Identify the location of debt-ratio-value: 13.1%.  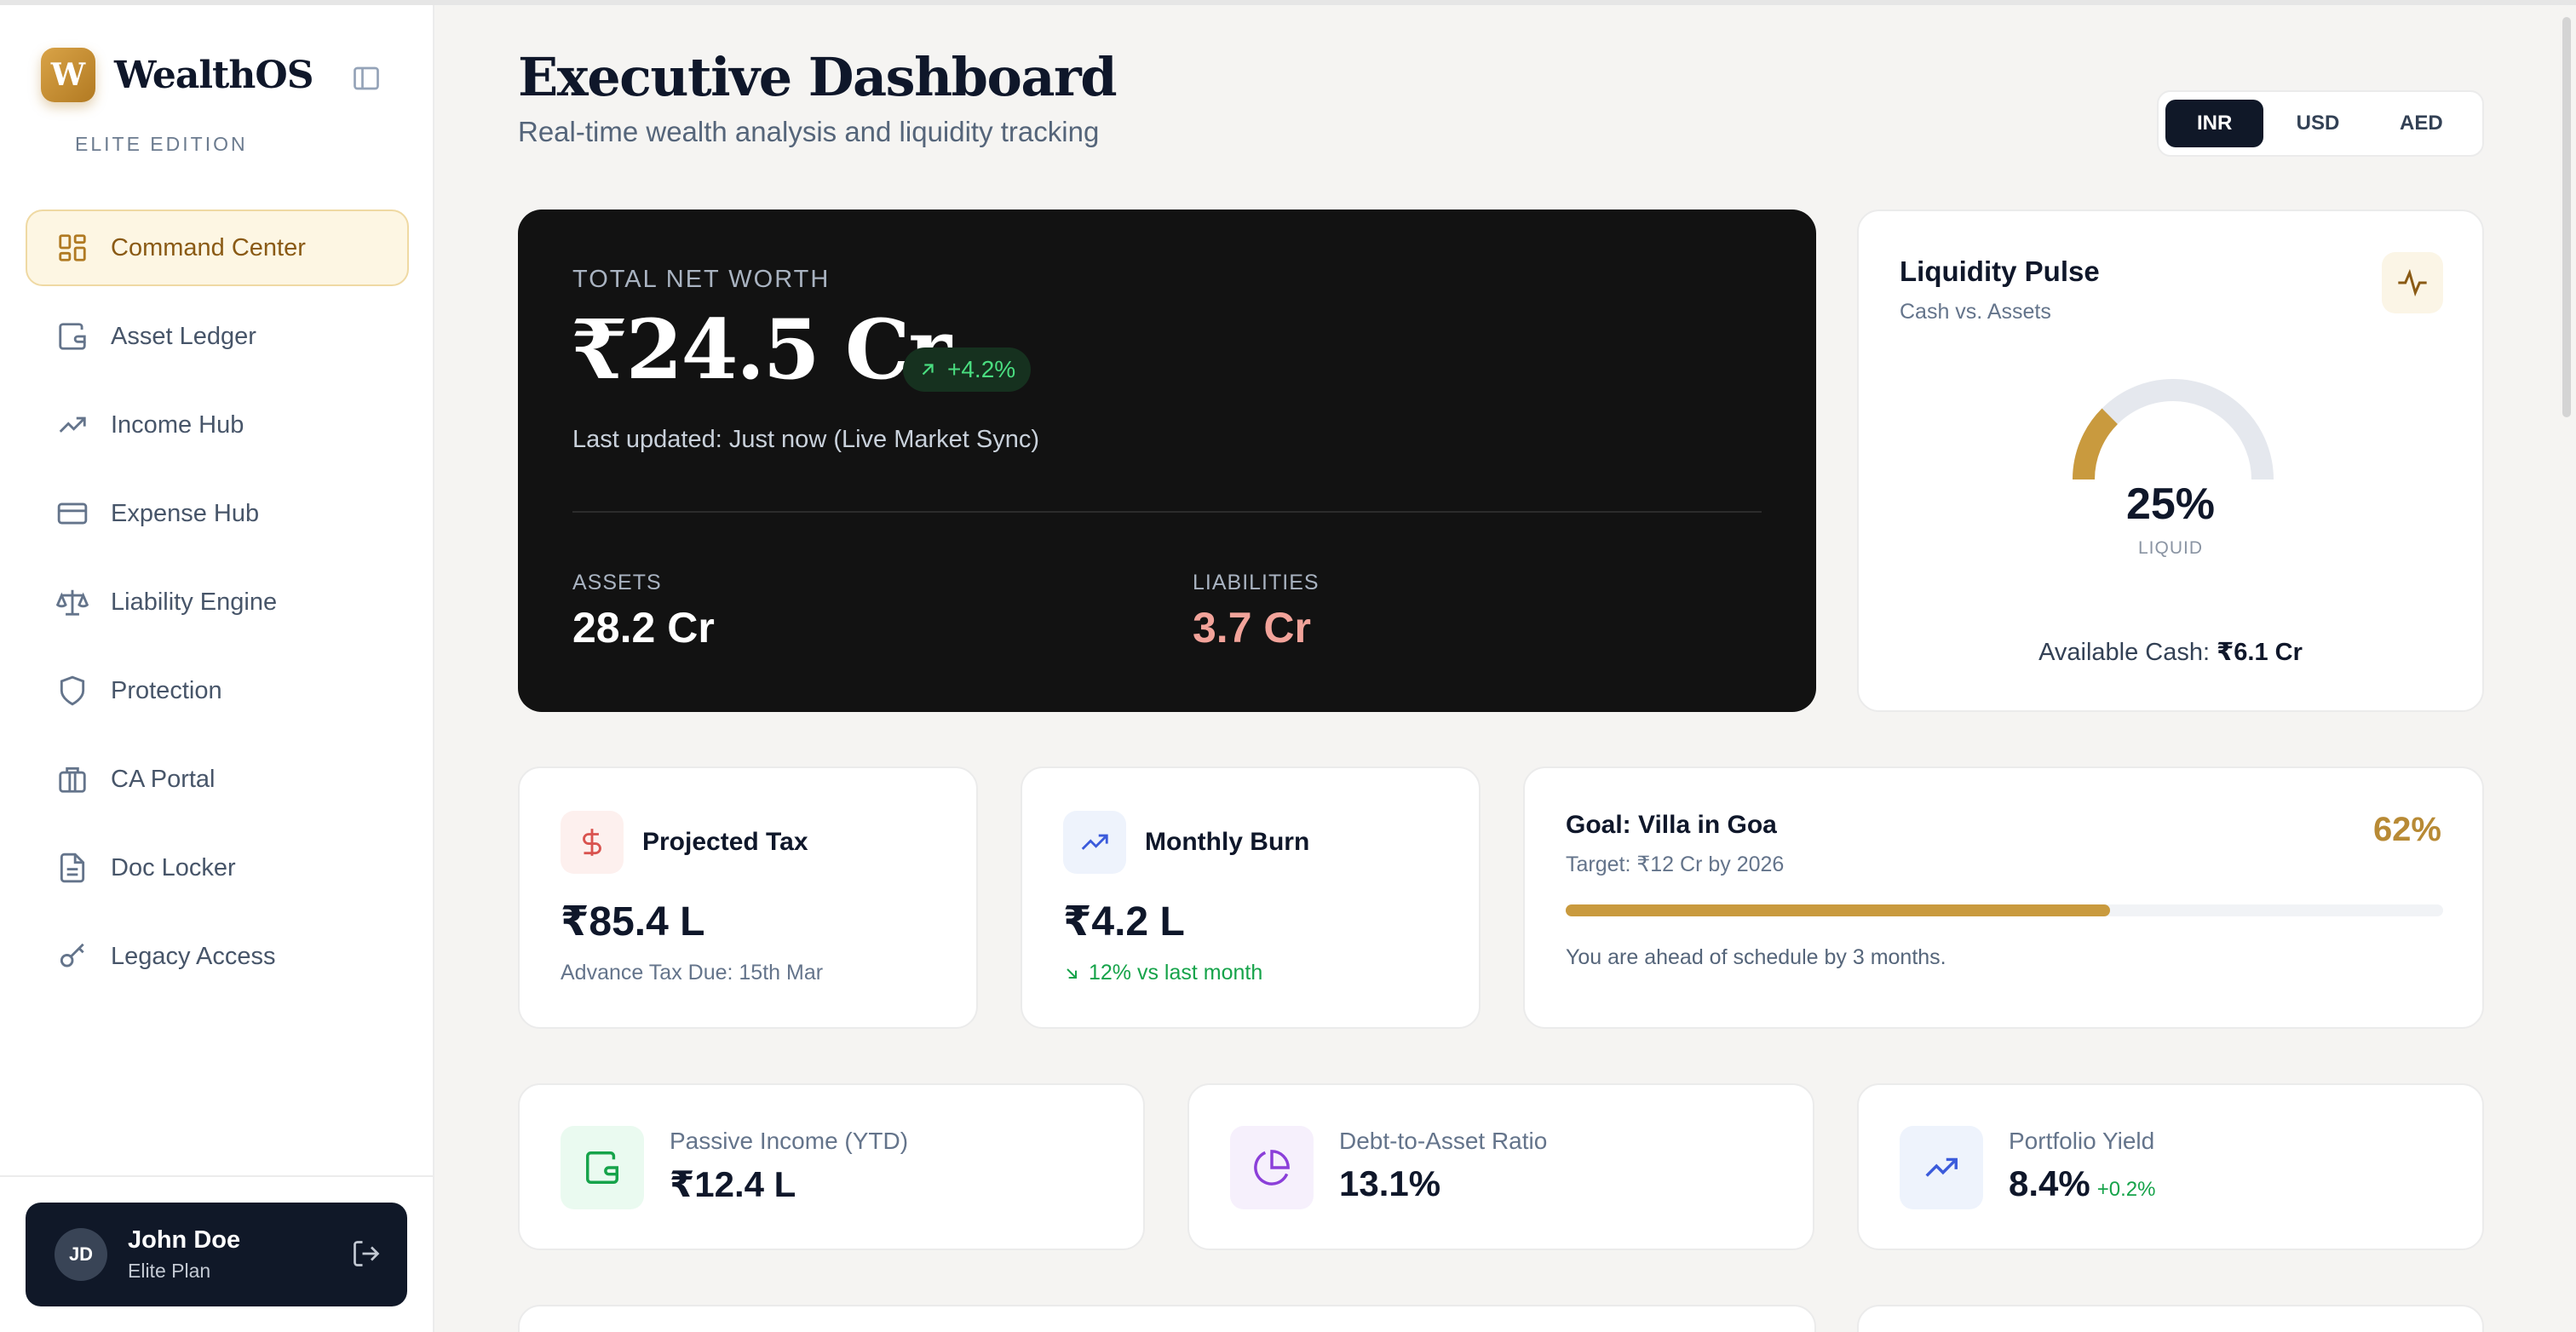
(1390, 1183).